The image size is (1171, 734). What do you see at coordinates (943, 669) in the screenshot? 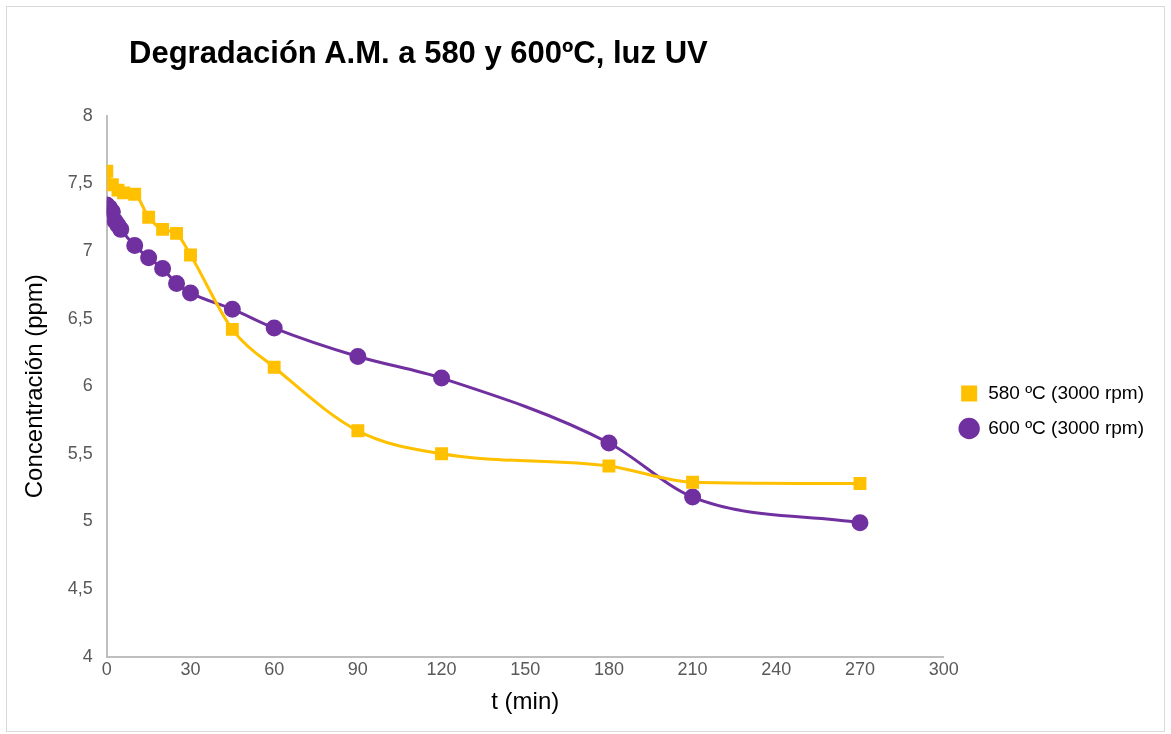
I see `x-tick-label: 300` at bounding box center [943, 669].